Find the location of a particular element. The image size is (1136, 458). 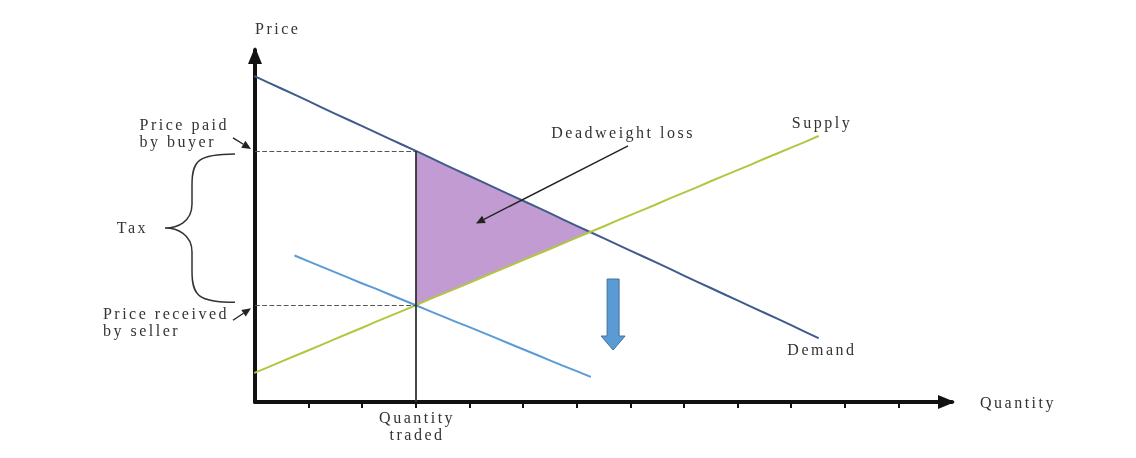

text: Deadweight loss is located at coordinates (623, 132).